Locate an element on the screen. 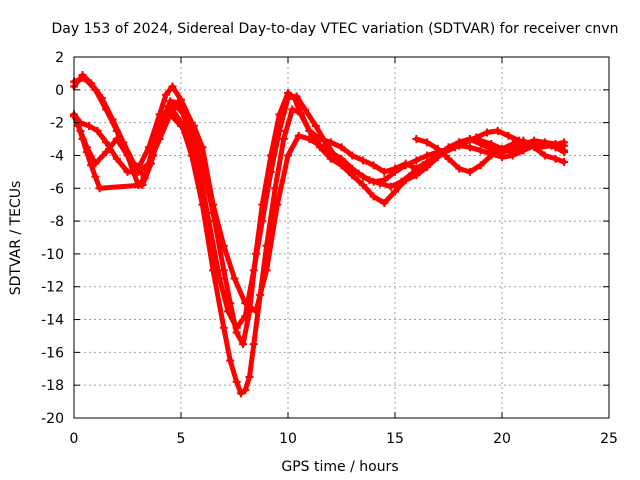 The height and width of the screenshot is (480, 640). x-tick-label: 25 is located at coordinates (609, 439).